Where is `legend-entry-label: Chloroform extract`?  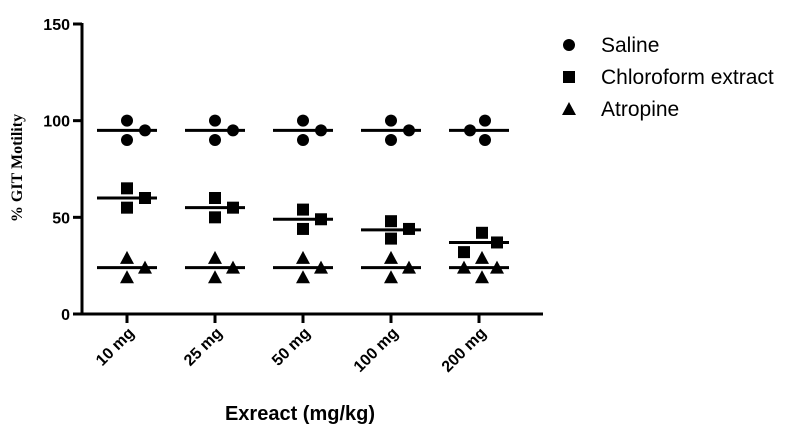
legend-entry-label: Chloroform extract is located at coordinates (687, 77).